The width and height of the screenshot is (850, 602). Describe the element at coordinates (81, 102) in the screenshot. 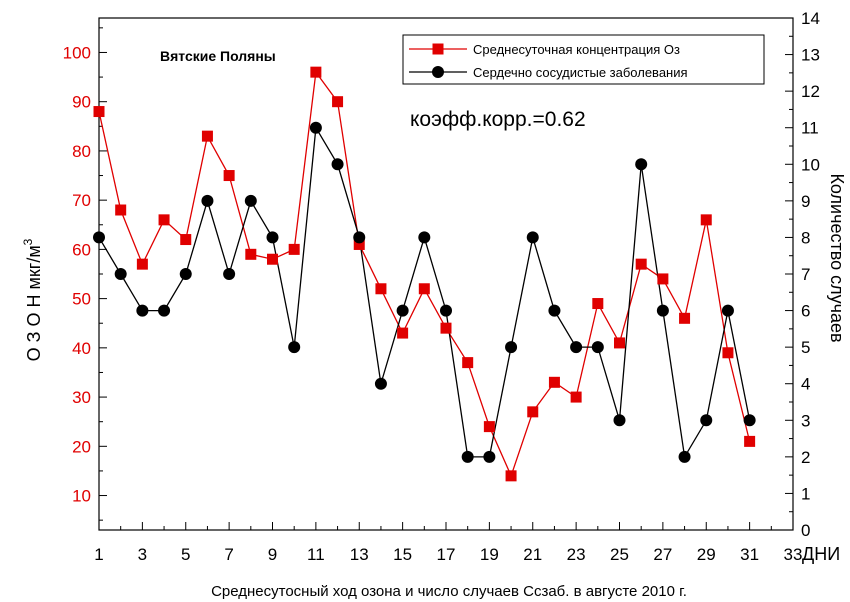

I see `y-left-tick-label: 90` at that location.